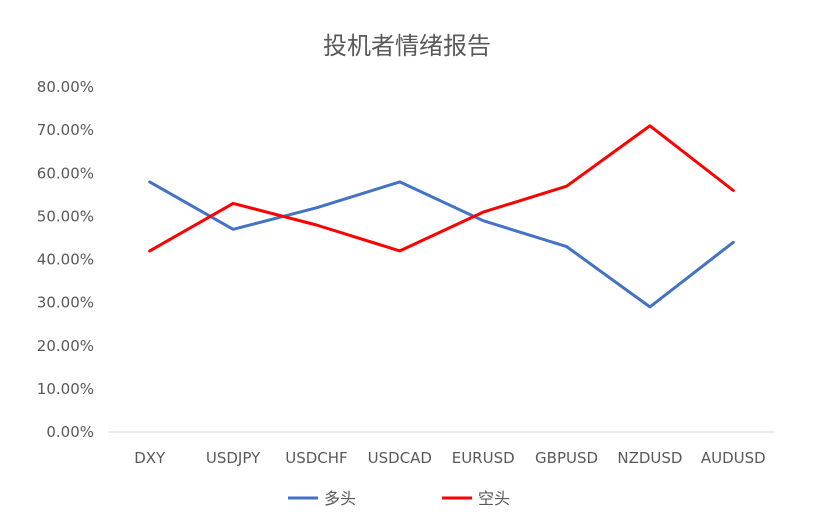  What do you see at coordinates (483, 458) in the screenshot?
I see `x-tick-label: EURUSD` at bounding box center [483, 458].